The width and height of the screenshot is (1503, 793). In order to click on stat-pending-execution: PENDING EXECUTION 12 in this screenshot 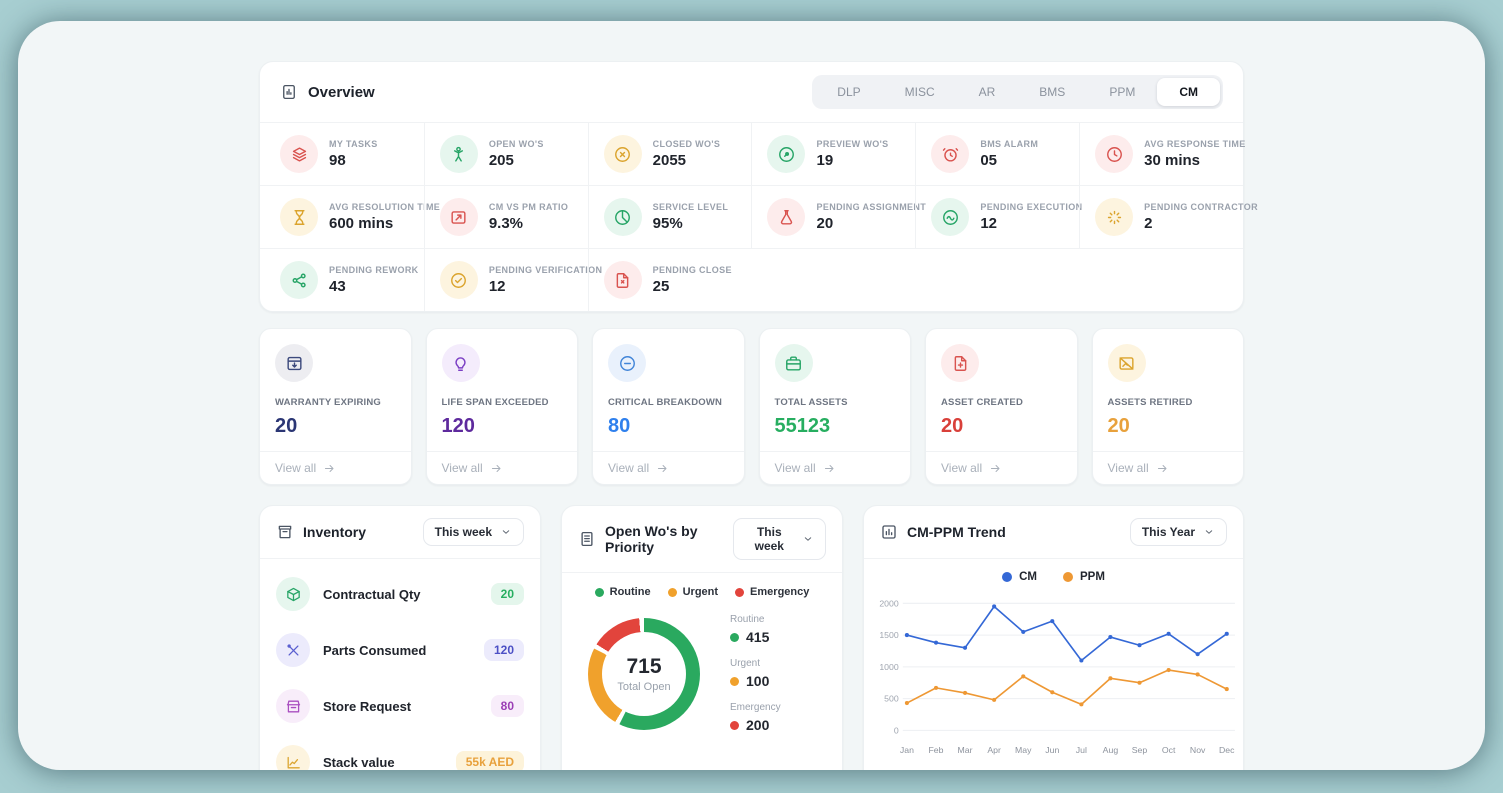, I will do `click(998, 217)`.